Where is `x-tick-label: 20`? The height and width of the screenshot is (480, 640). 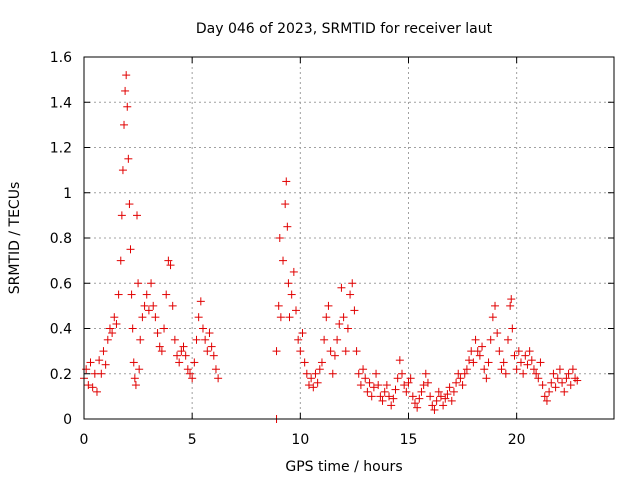
x-tick-label: 20 is located at coordinates (517, 440).